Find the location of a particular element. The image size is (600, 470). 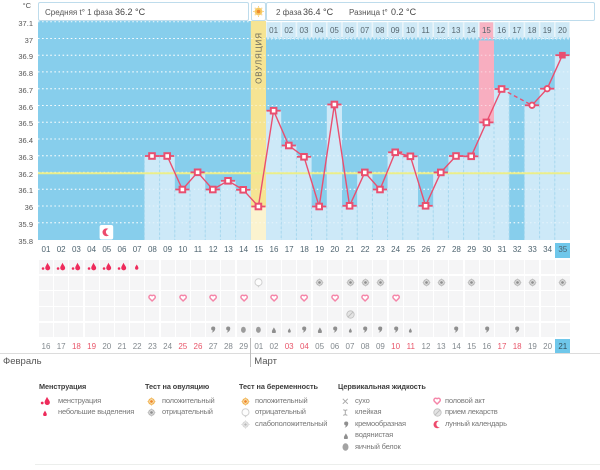

svg-text: 12 is located at coordinates (441, 30).